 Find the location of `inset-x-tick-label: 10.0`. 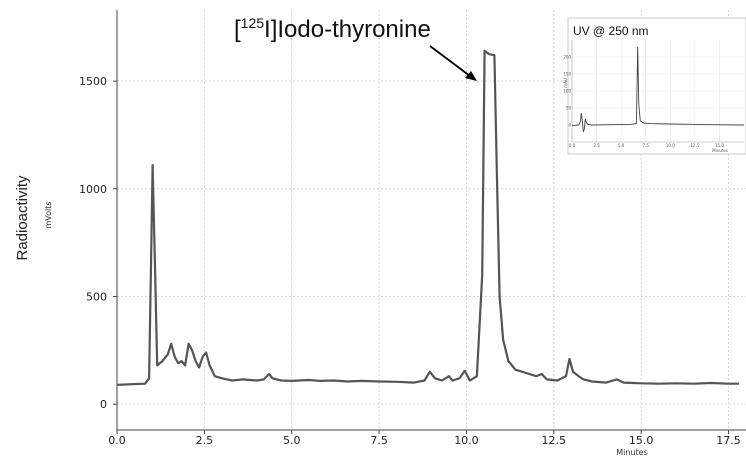

inset-x-tick-label: 10.0 is located at coordinates (670, 145).